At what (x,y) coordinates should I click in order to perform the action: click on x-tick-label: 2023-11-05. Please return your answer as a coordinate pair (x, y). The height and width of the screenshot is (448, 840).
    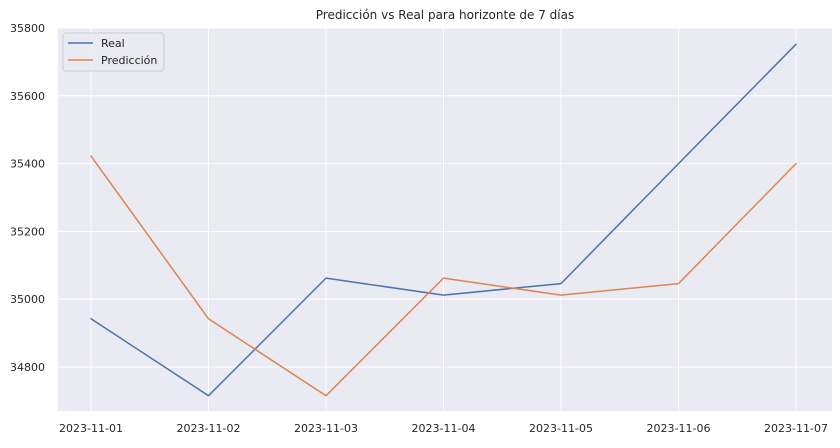
    Looking at the image, I should click on (561, 428).